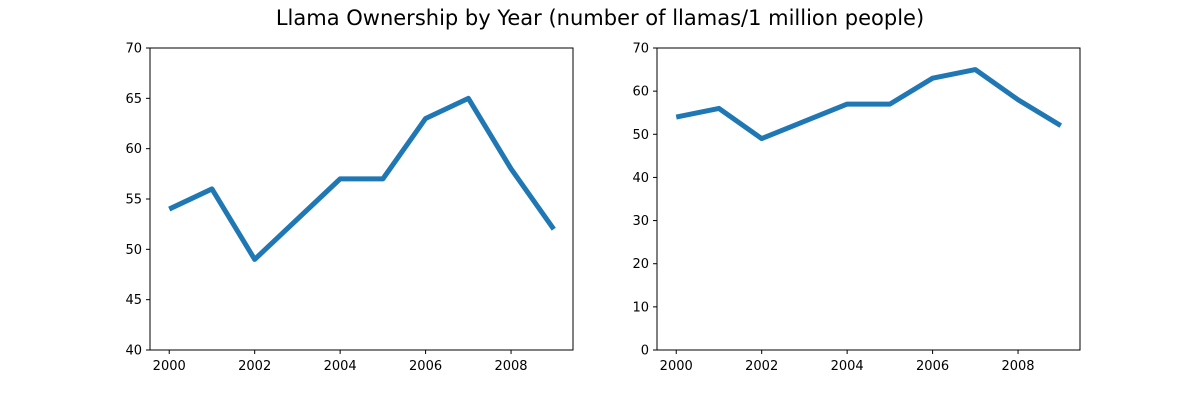  Describe the element at coordinates (640, 221) in the screenshot. I see `y-tick-label: 30` at that location.